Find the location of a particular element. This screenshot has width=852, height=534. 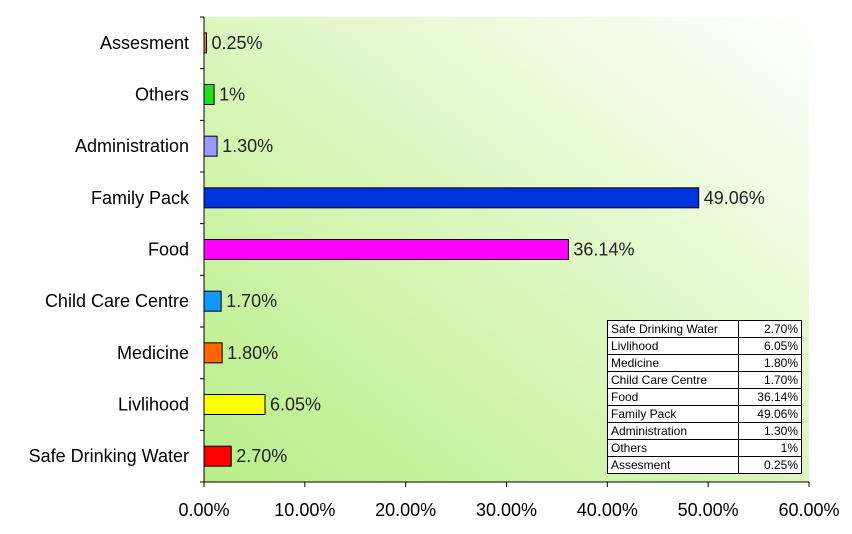

y-tick-label: Administration is located at coordinates (132, 146).